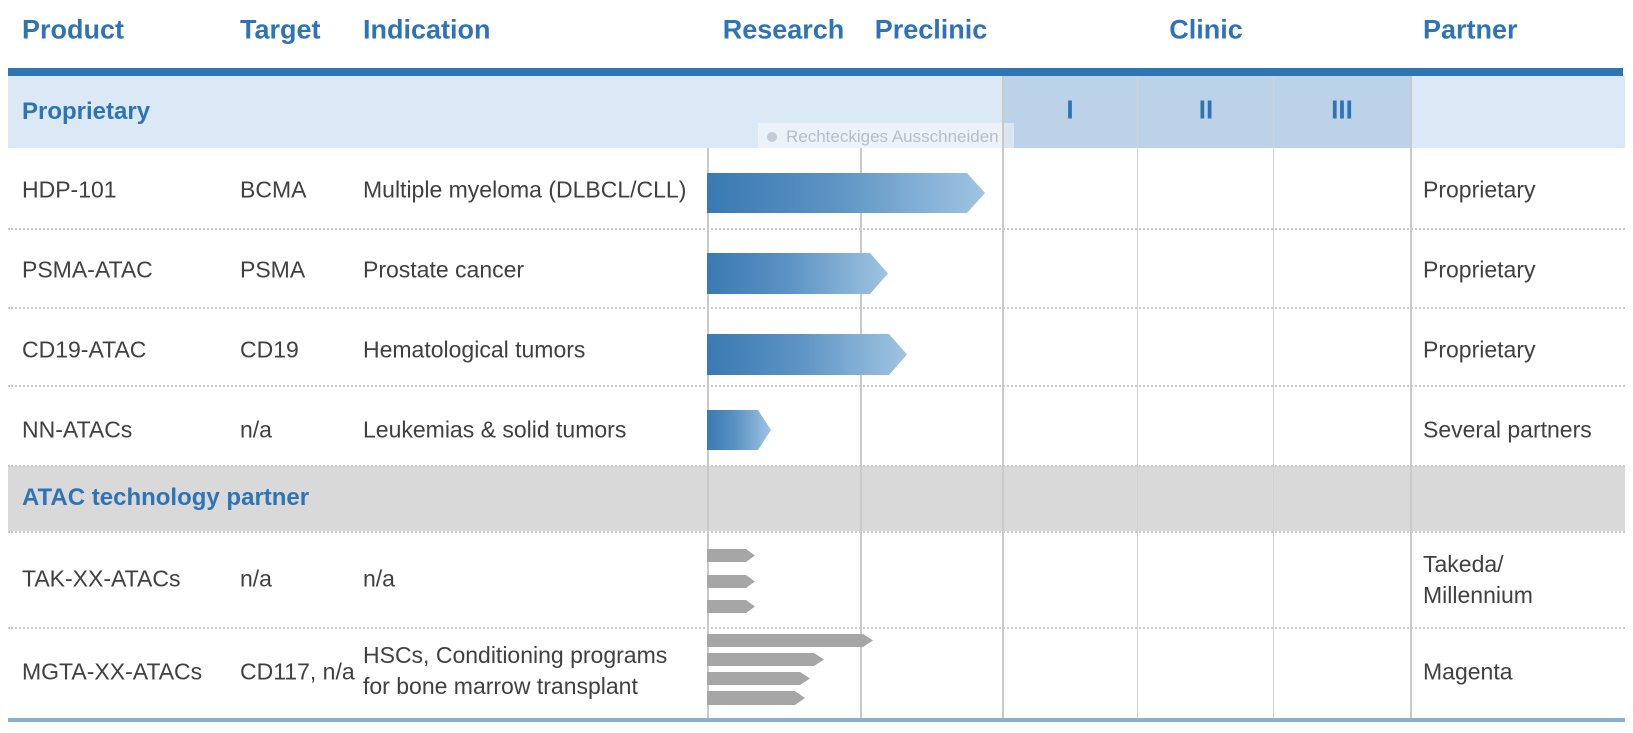 This screenshot has height=733, width=1633. Describe the element at coordinates (379, 578) in the screenshot. I see `indication-cell: n/a` at that location.